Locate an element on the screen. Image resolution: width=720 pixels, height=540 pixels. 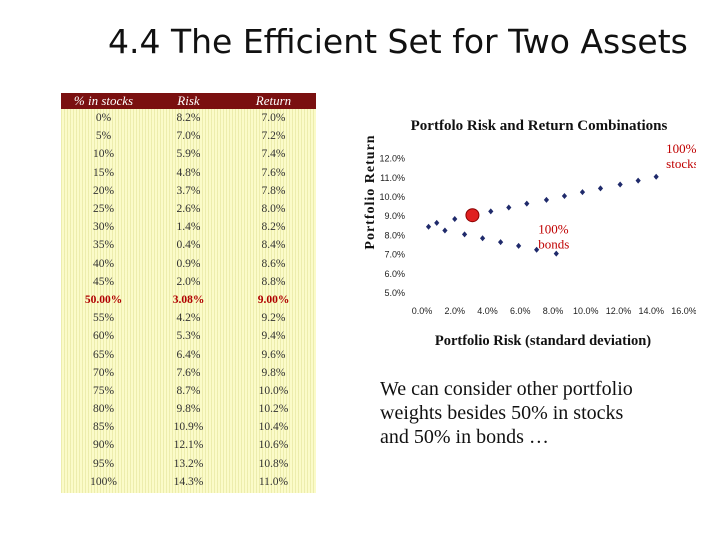
cell-stocks: 10% is located at coordinates (103, 154).